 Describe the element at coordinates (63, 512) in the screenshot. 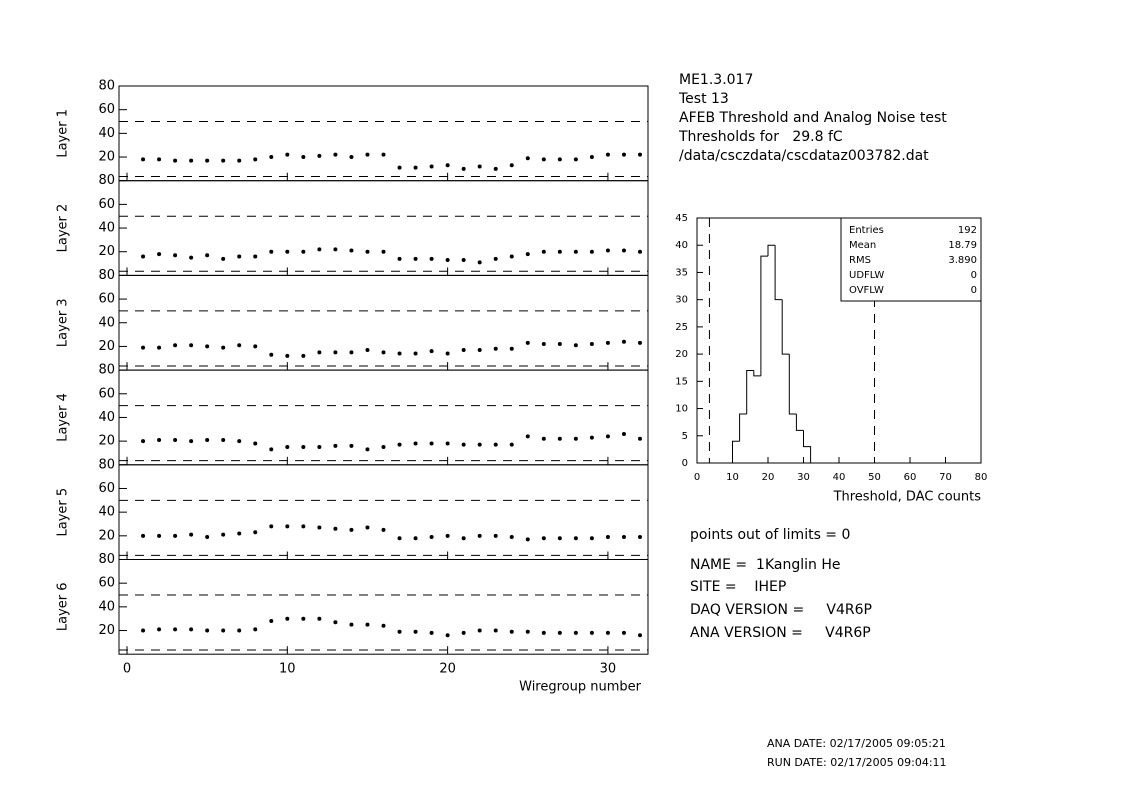

I see `y-axis-label: Layer 5` at that location.